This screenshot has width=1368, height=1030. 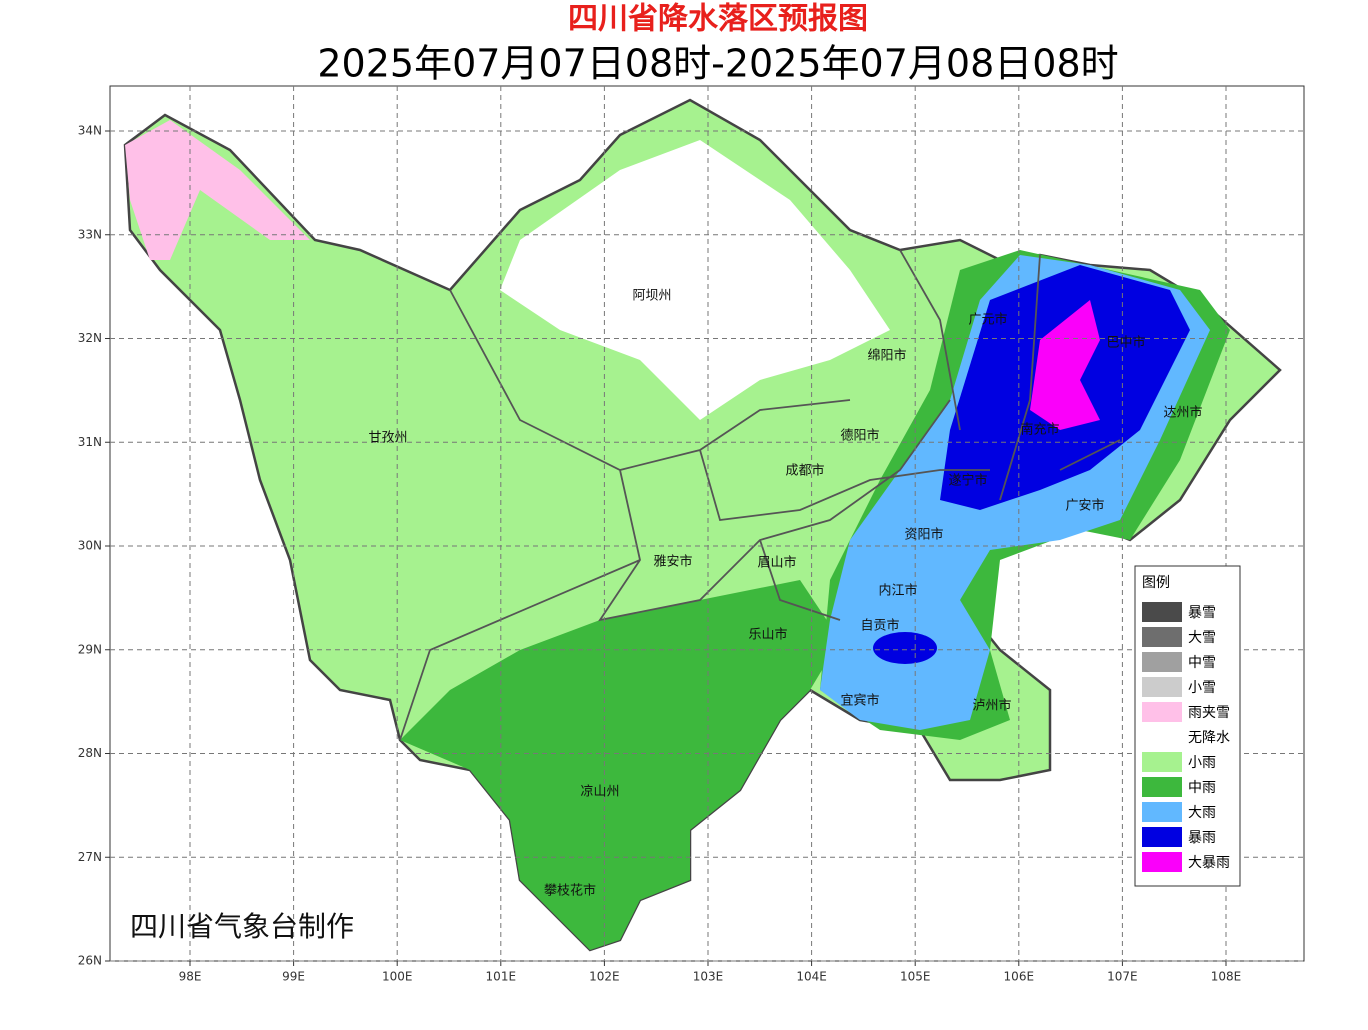 What do you see at coordinates (90, 234) in the screenshot?
I see `y-tick-label: 33N` at bounding box center [90, 234].